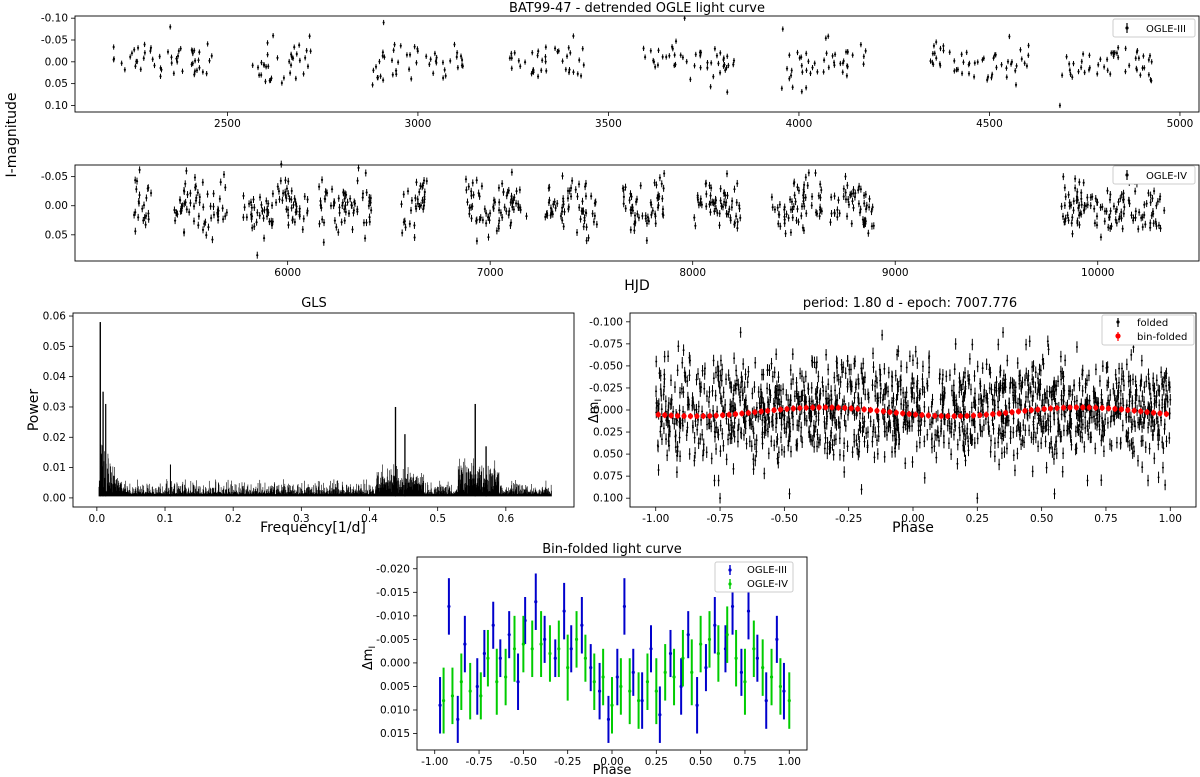 This screenshot has width=1200, height=777. I want to click on y-tick-label: -0.05, so click(54, 41).